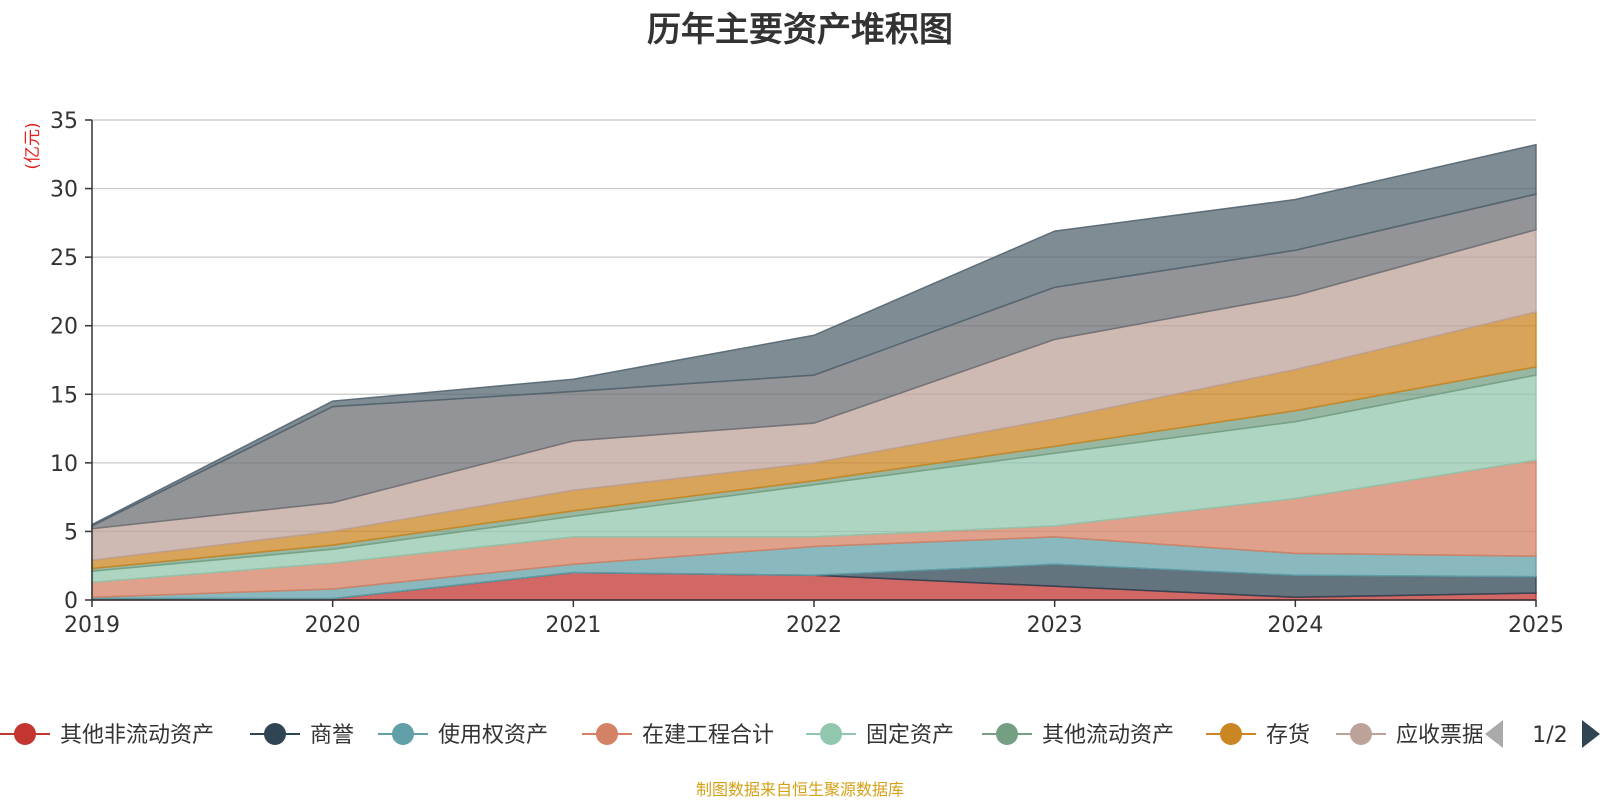 The image size is (1600, 800). What do you see at coordinates (799, 789) in the screenshot?
I see `data-source-note: 制图数据来自恒生聚源数据库` at bounding box center [799, 789].